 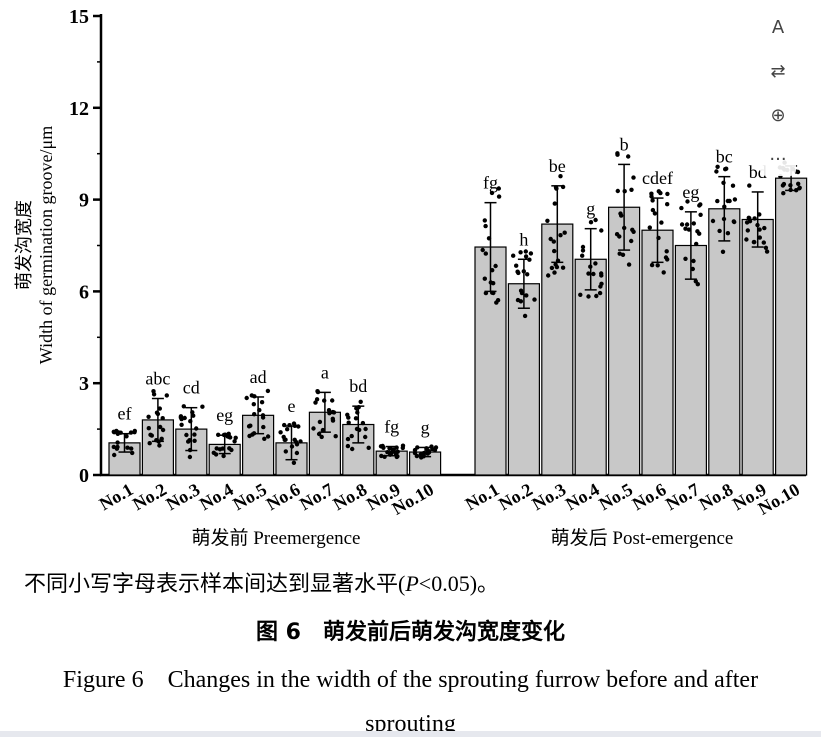 What do you see at coordinates (325, 372) in the screenshot?
I see `significance-label: a` at bounding box center [325, 372].